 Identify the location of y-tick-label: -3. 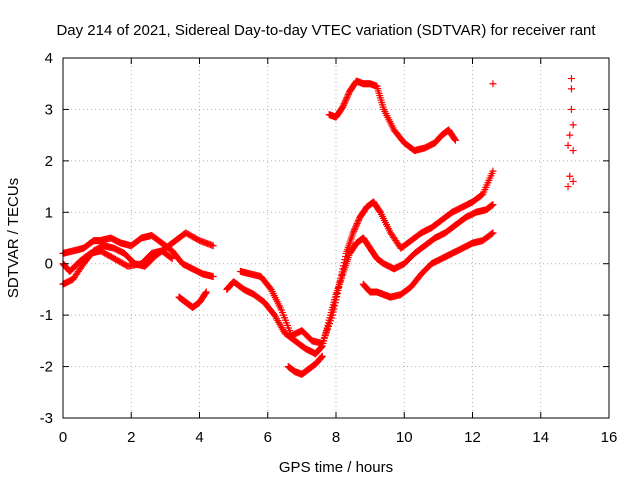
(46, 418).